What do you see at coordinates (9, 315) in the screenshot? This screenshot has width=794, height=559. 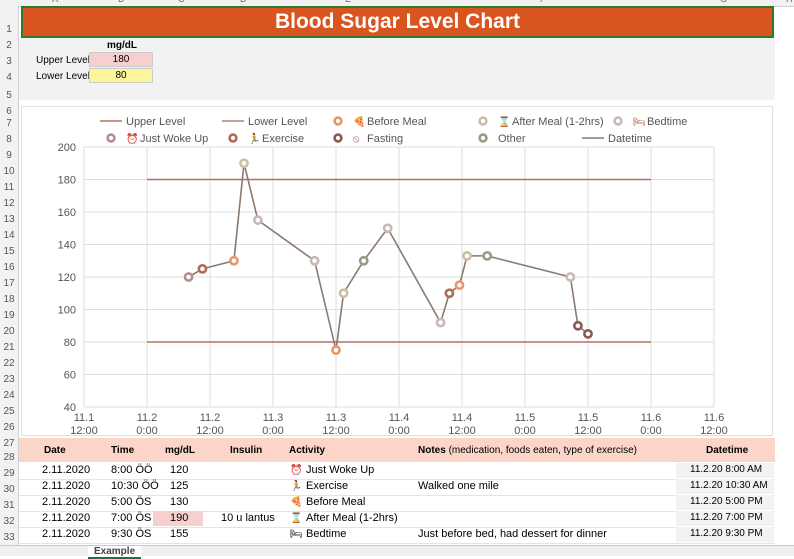 I see `row-number: 19` at bounding box center [9, 315].